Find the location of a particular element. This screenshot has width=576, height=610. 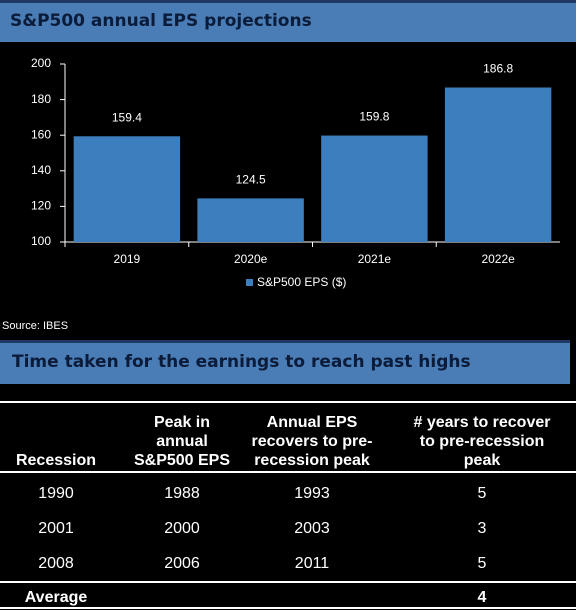

x-tick-label: 2021e is located at coordinates (375, 259).